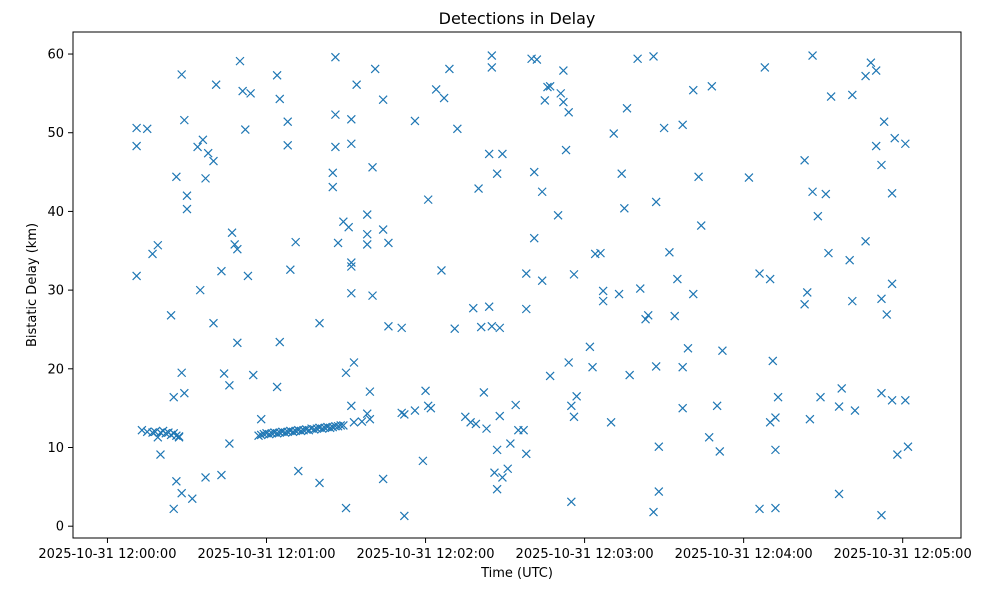 This screenshot has height=590, width=981. I want to click on y-axis-ticks: 0 10 20 30 40 50 60, so click(60, 291).